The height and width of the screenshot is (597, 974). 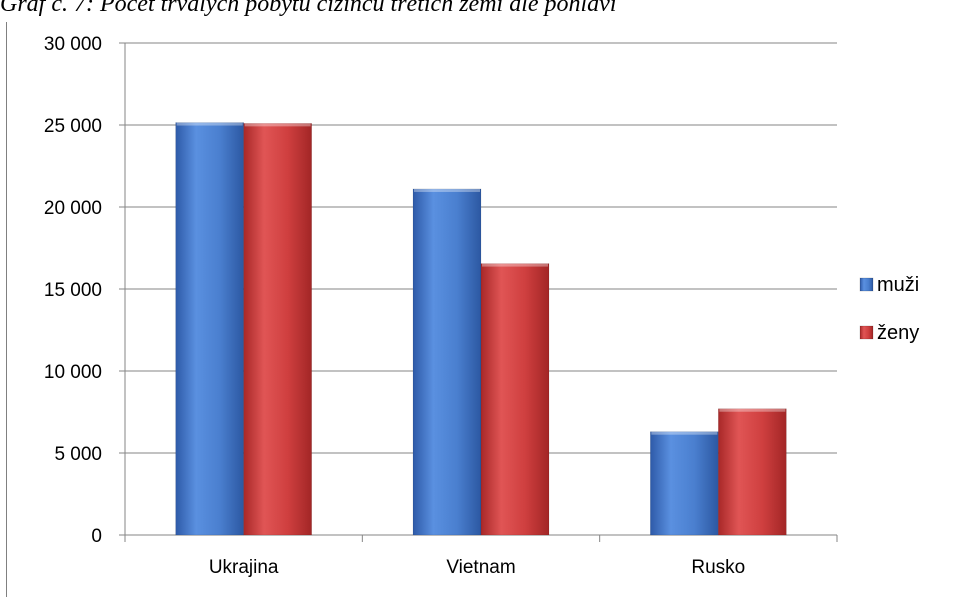 I want to click on y-tick-label: 10 000, so click(x=73, y=372).